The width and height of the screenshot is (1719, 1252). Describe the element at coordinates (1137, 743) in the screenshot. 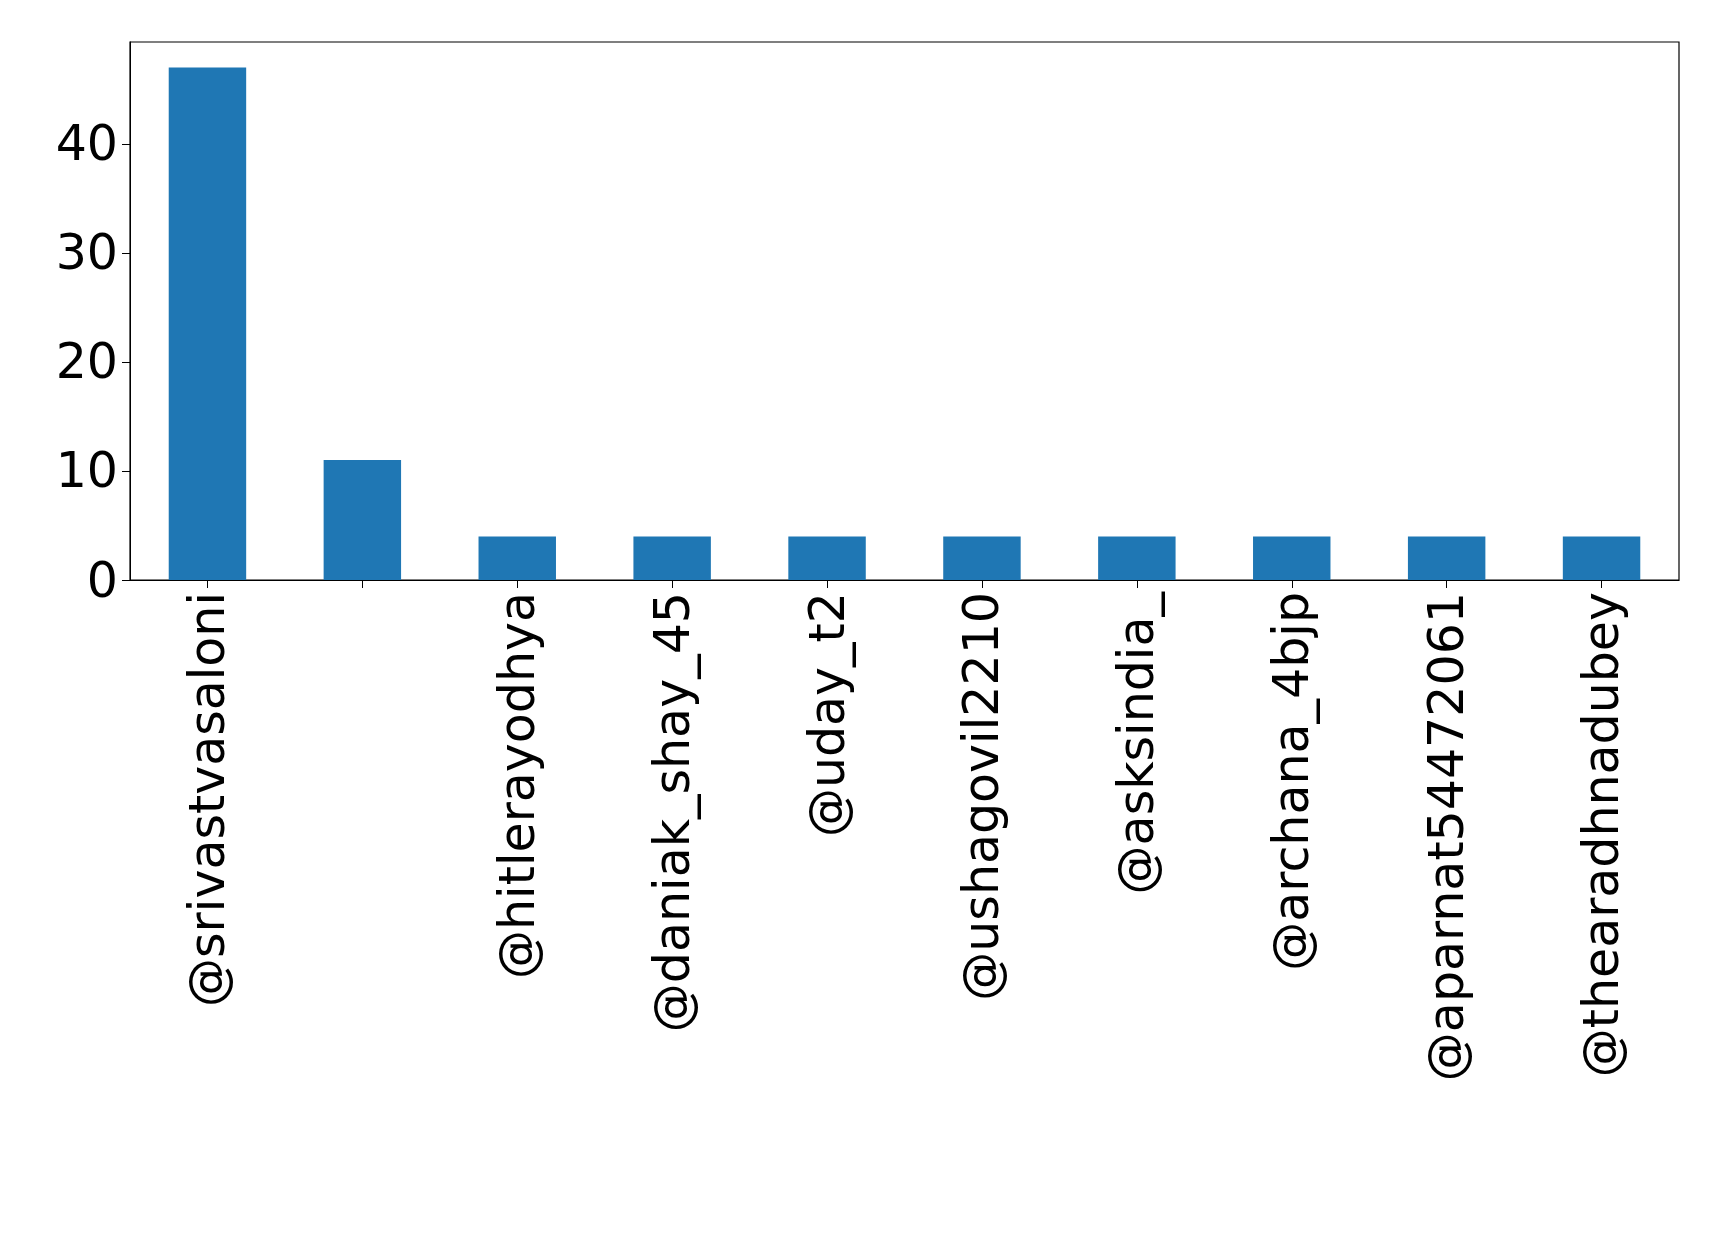

I see `x-tick-label: @asksindia_` at that location.